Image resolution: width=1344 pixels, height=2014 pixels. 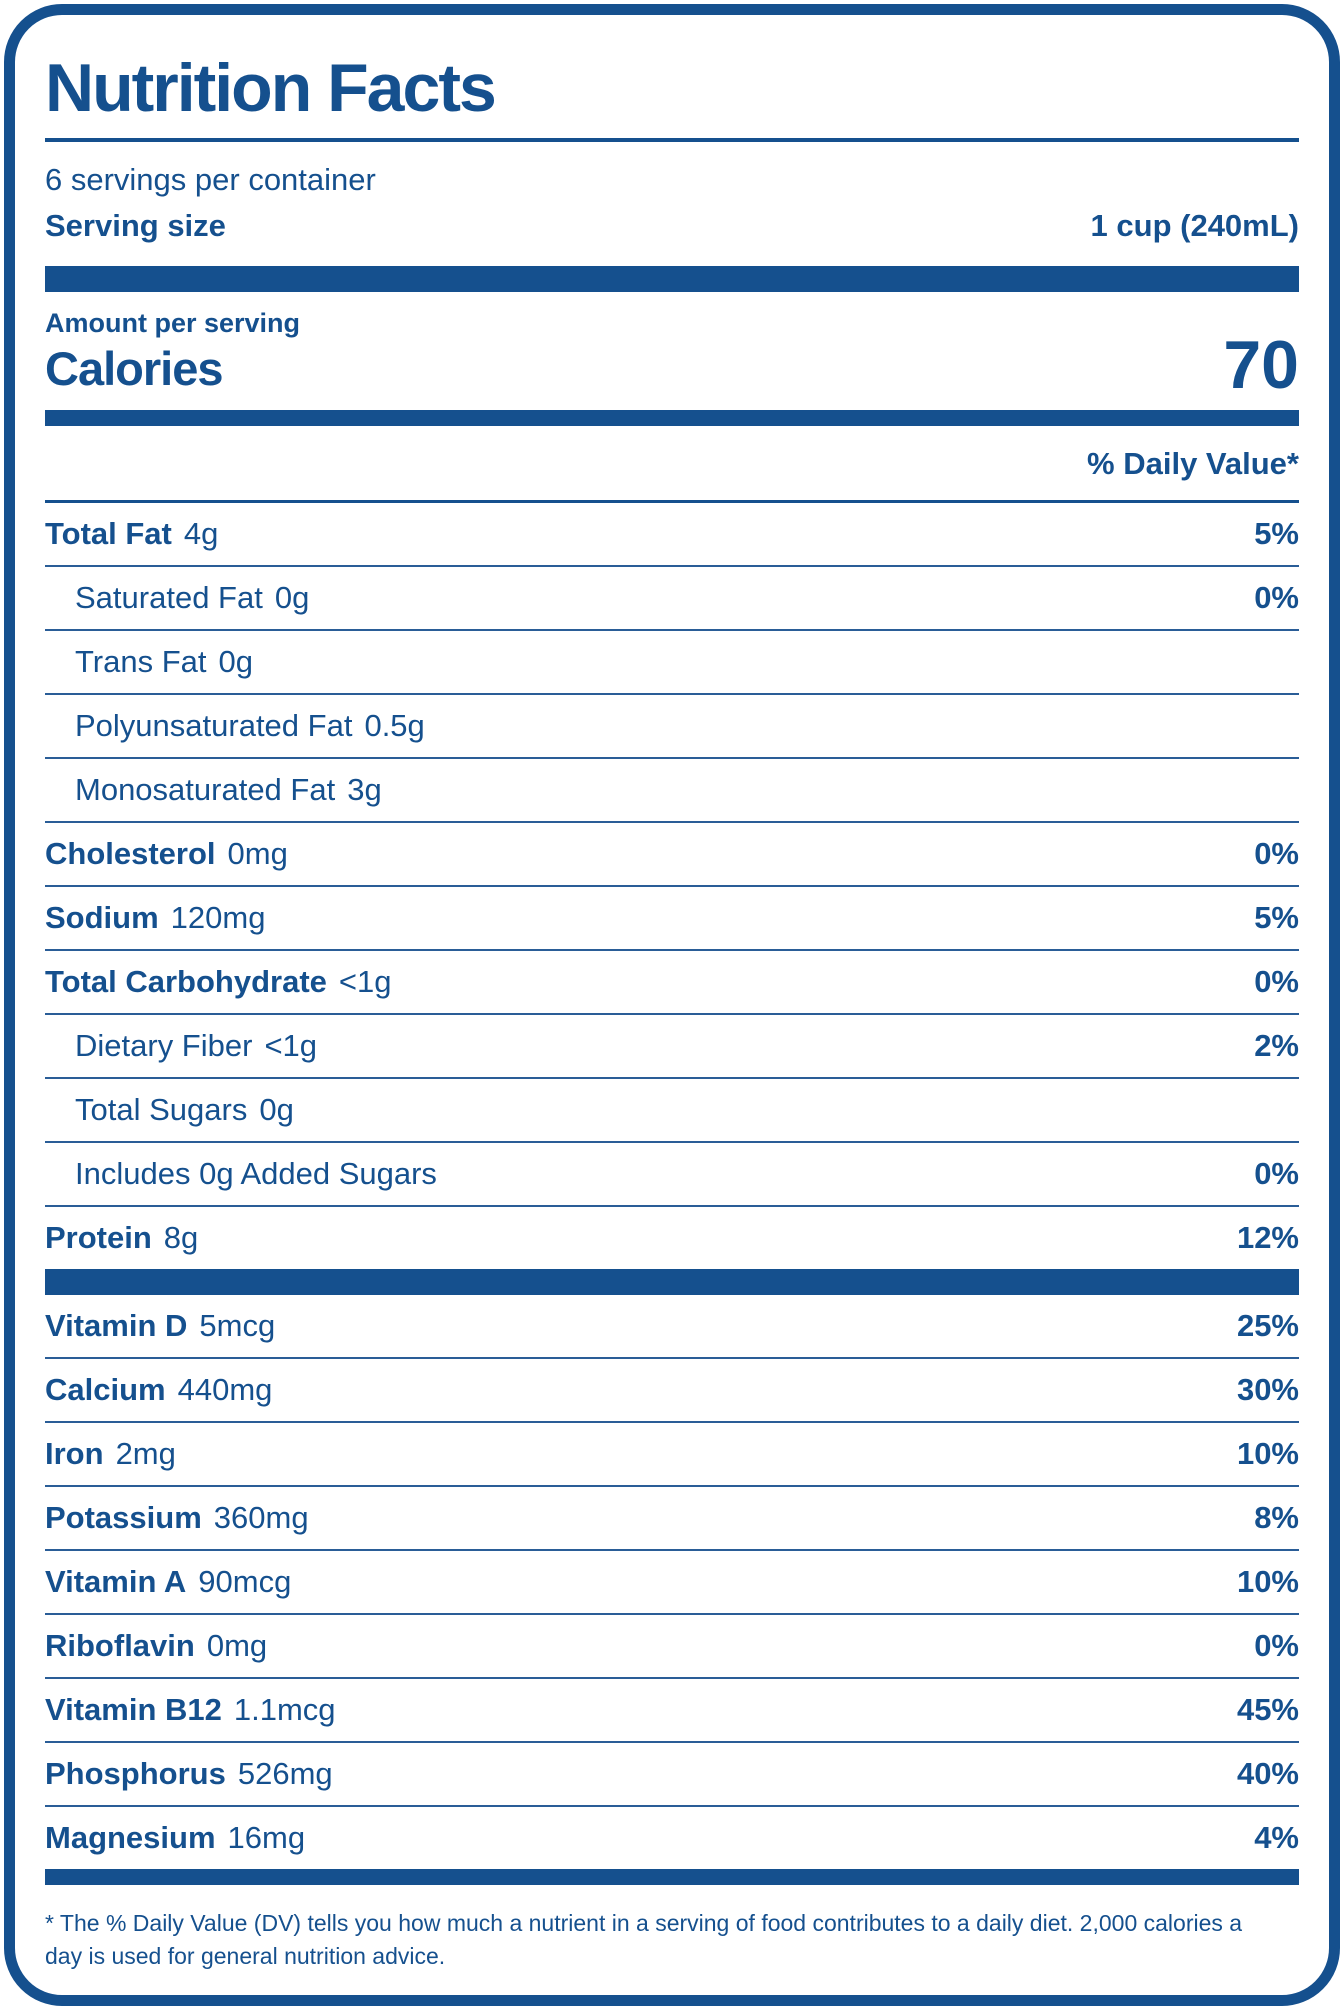 What do you see at coordinates (672, 1047) in the screenshot?
I see `nutrient-row-dietary-fiber: Dietary Fiber <1g 2%` at bounding box center [672, 1047].